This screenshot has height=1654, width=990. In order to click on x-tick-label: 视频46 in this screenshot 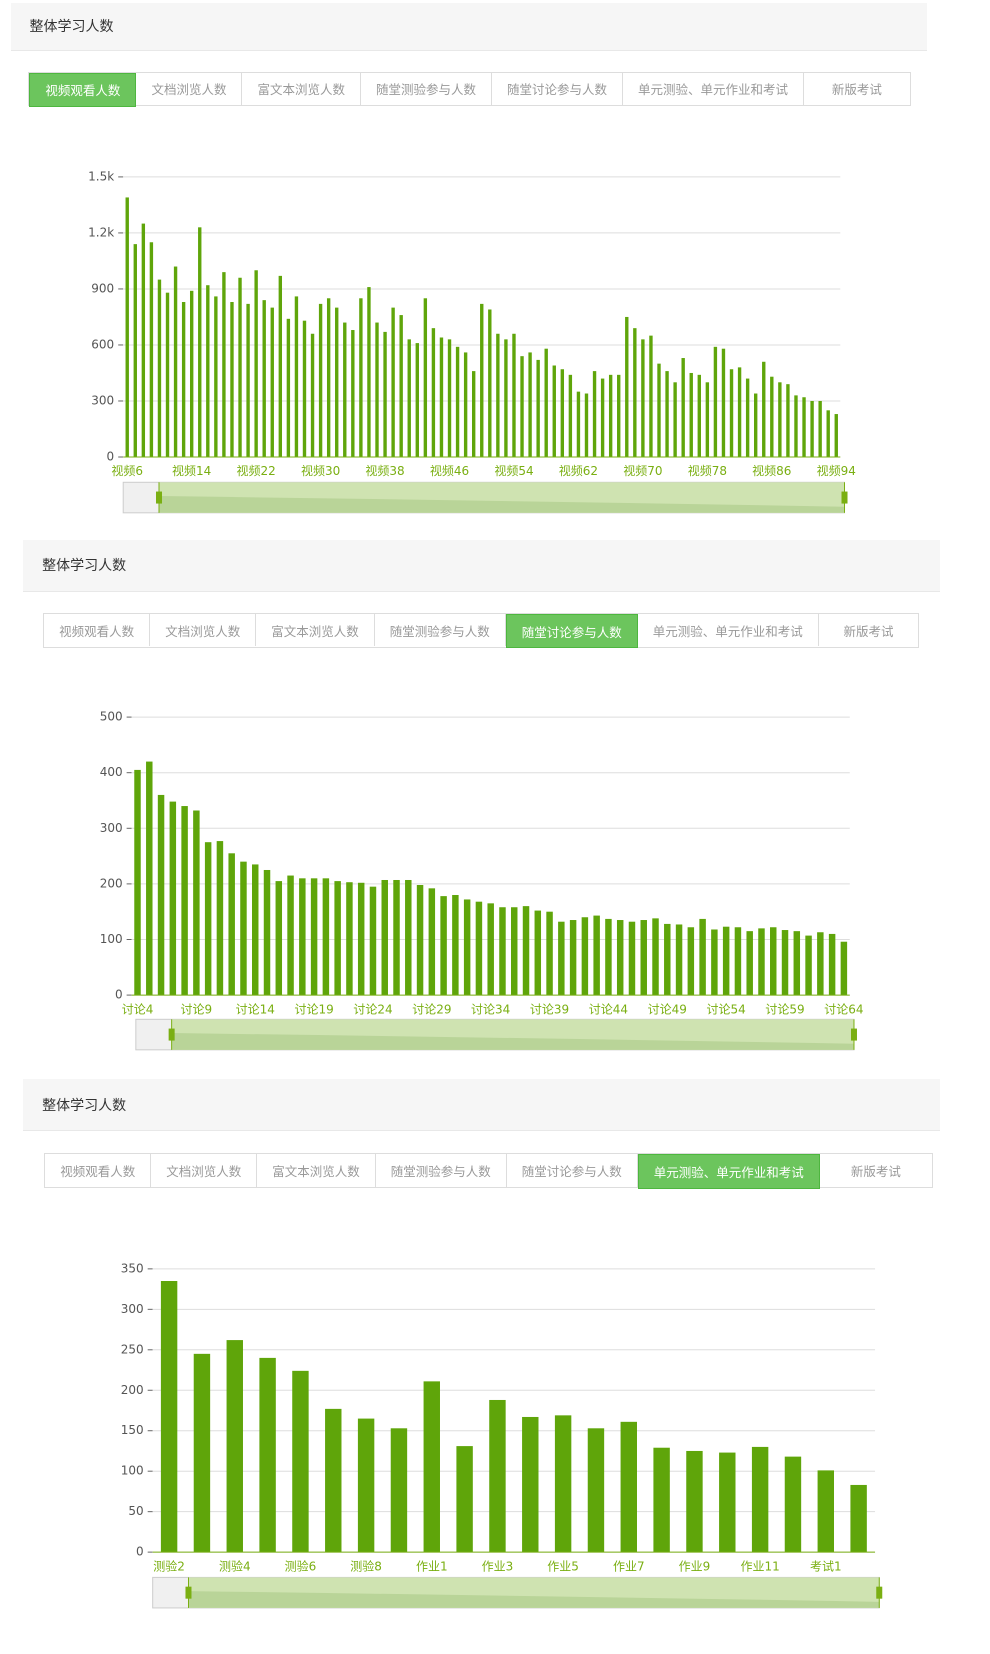, I will do `click(449, 470)`.